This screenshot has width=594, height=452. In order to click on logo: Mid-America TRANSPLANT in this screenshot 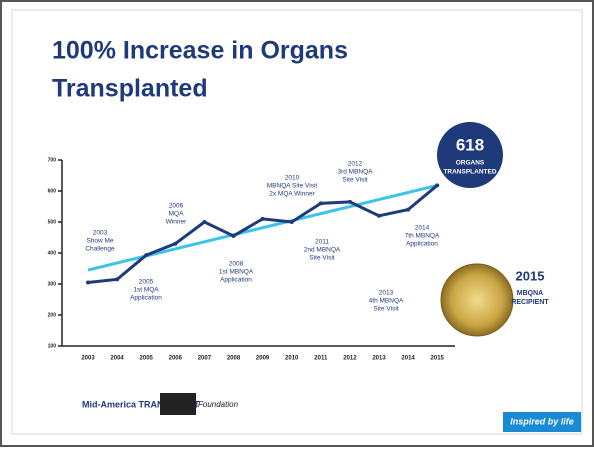, I will do `click(141, 404)`.